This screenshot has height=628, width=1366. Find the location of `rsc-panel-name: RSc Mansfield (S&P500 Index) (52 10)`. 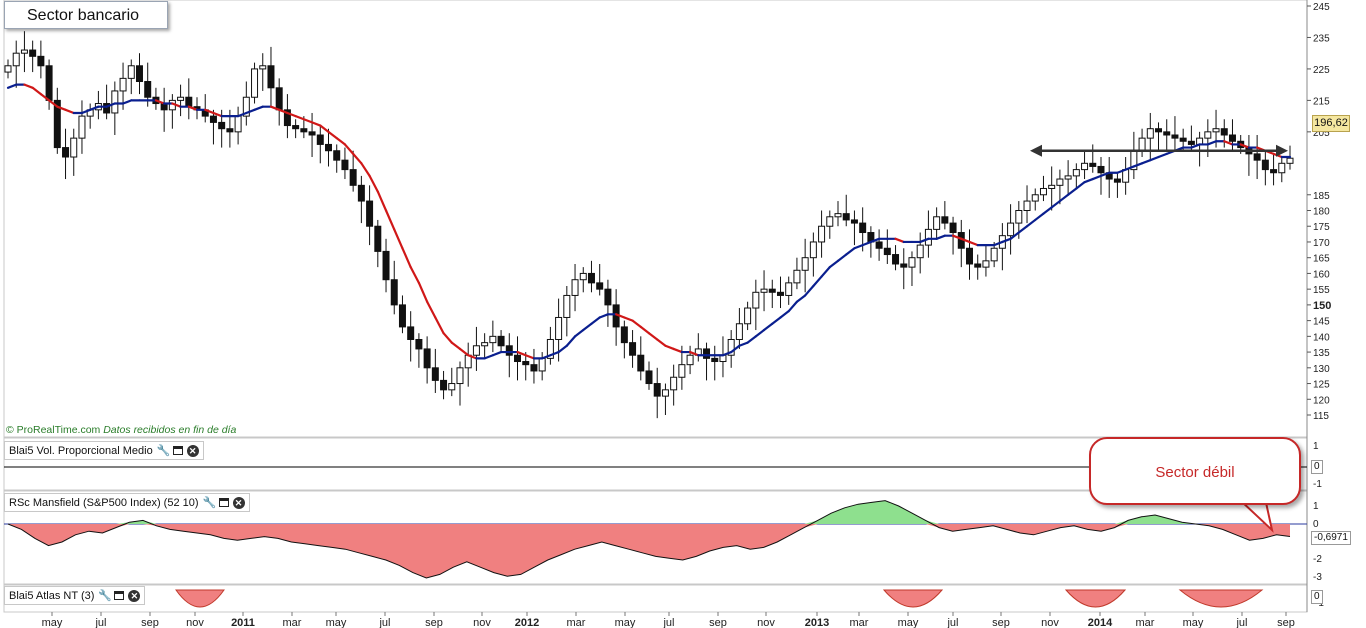

rsc-panel-name: RSc Mansfield (S&P500 Index) (52 10) is located at coordinates (104, 502).